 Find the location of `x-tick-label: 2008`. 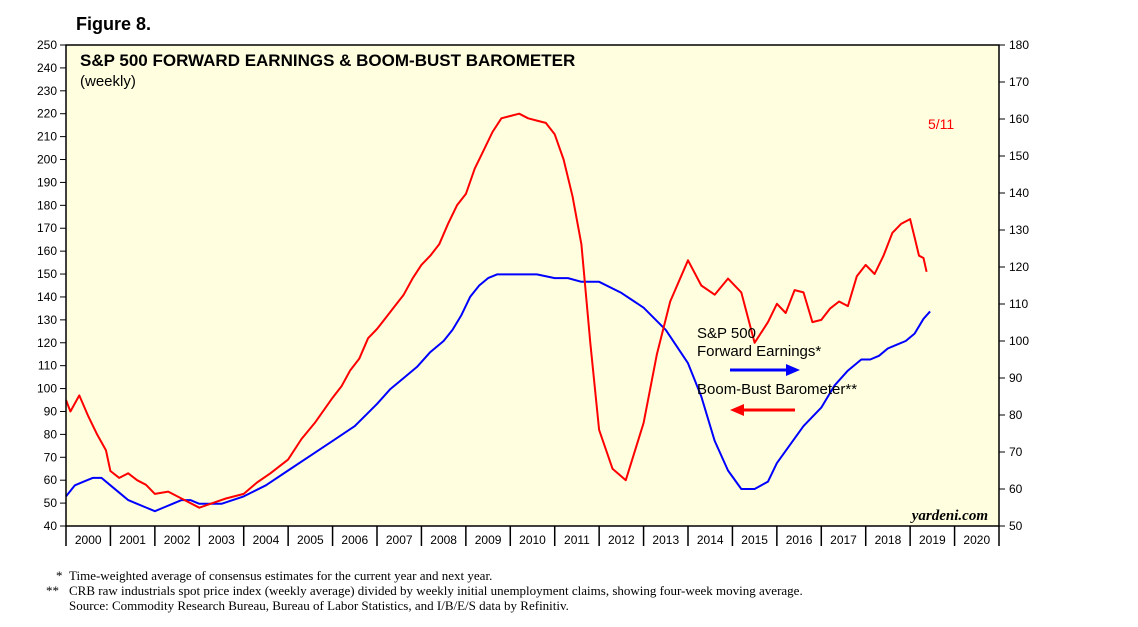

x-tick-label: 2008 is located at coordinates (443, 540).